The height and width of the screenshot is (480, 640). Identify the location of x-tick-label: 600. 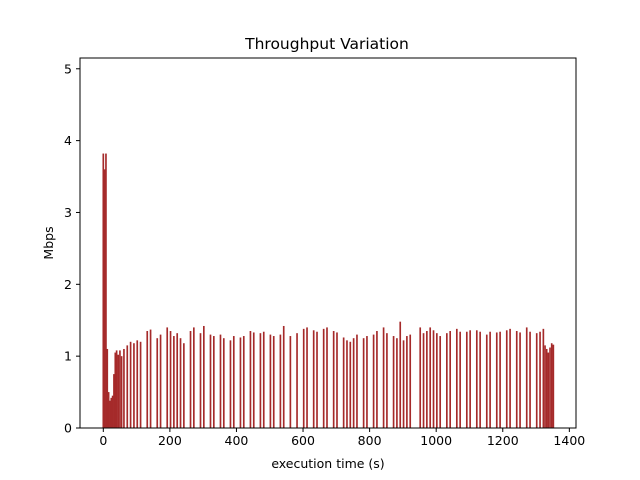
(303, 440).